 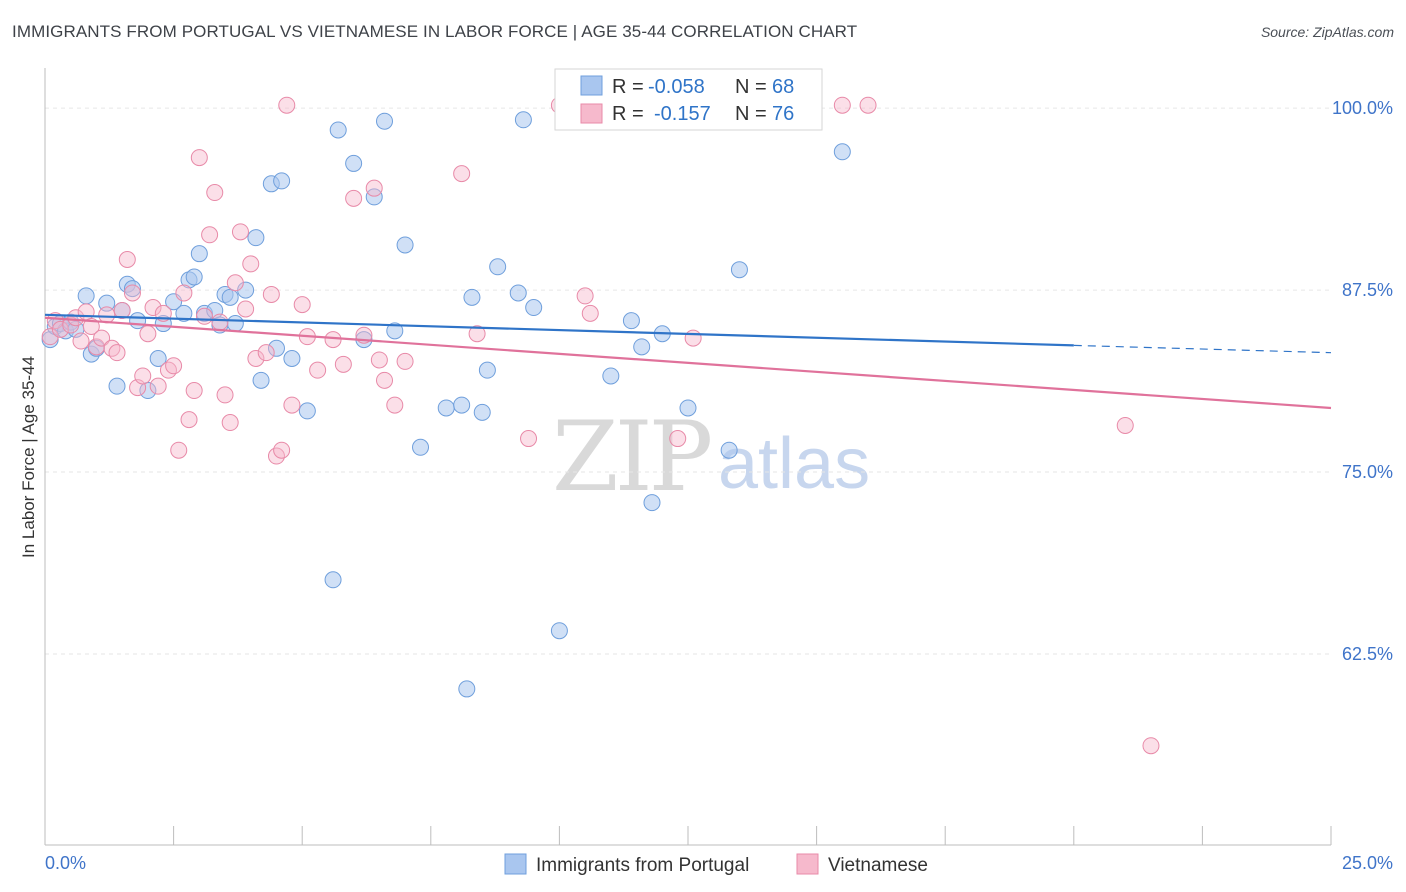 What do you see at coordinates (1362, 108) in the screenshot?
I see `y-tick-label-3: 100.0%` at bounding box center [1362, 108].